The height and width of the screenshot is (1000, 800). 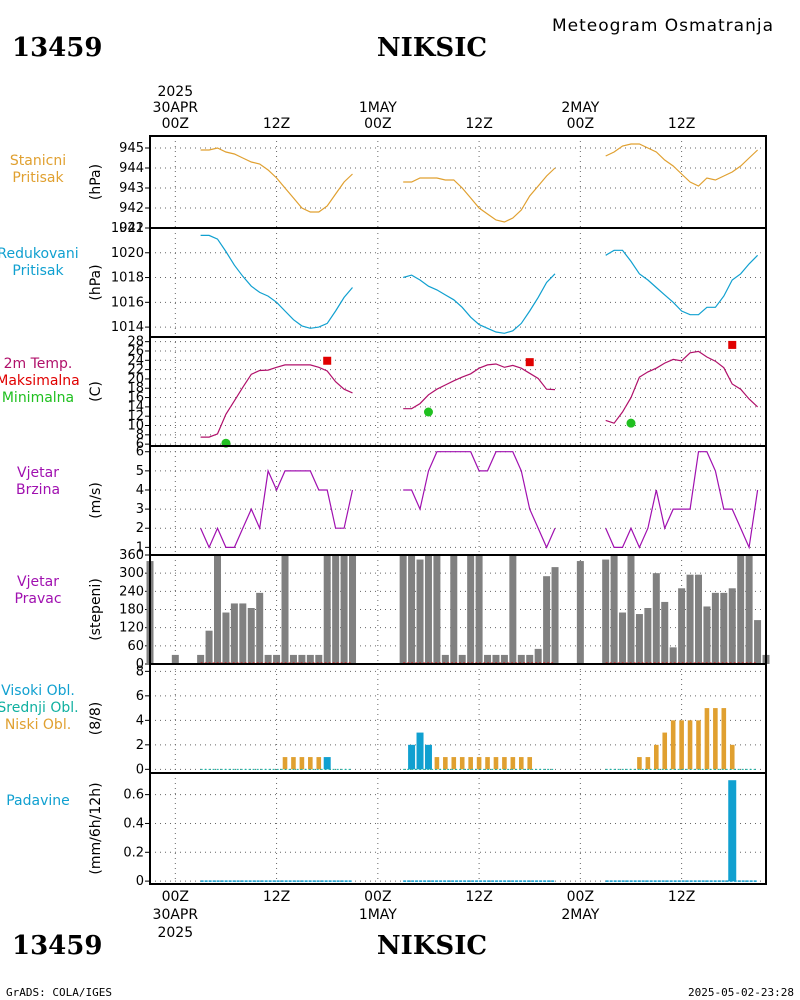 What do you see at coordinates (127, 278) in the screenshot?
I see `y-tick-label: 1018` at bounding box center [127, 278].